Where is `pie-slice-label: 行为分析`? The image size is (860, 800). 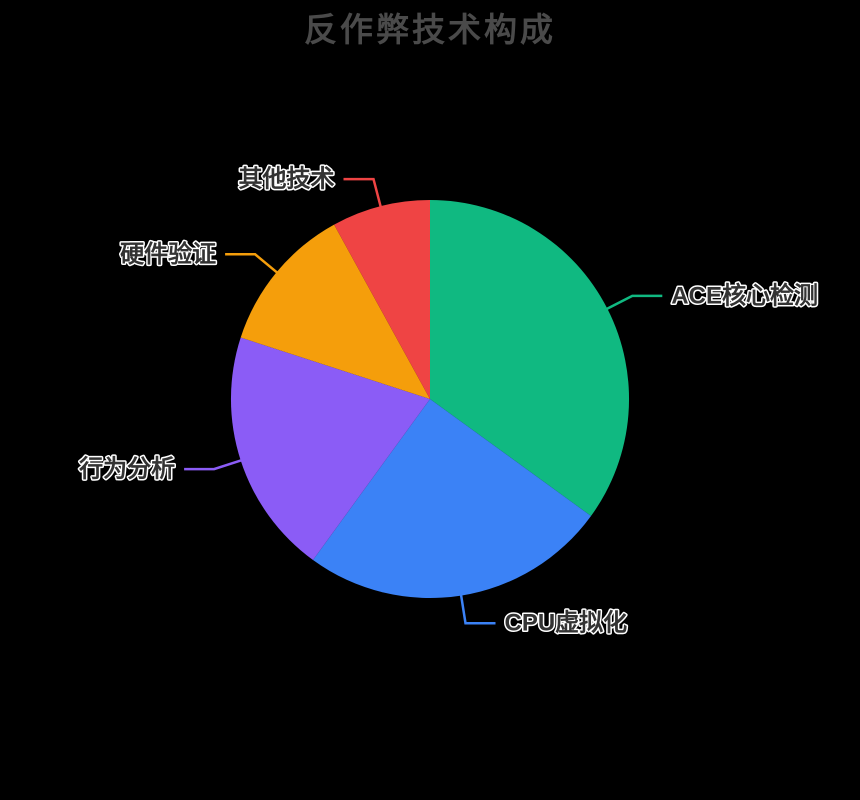
pie-slice-label: 行为分析 is located at coordinates (126, 469).